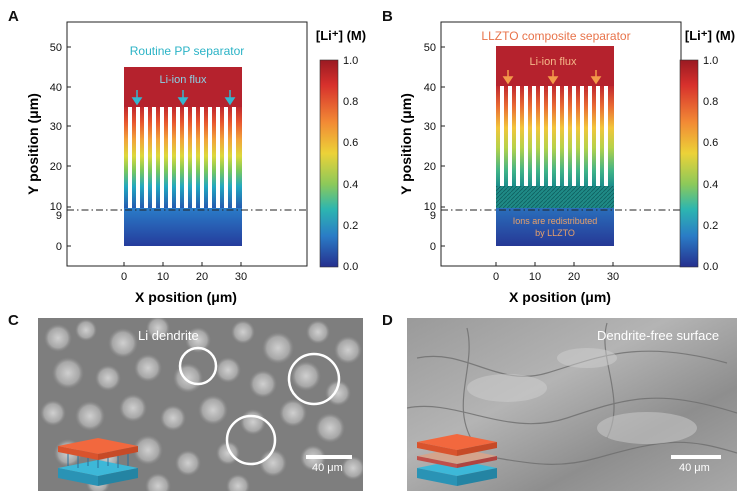  I want to click on colorbar-title-a: [Li⁺] (M), so click(341, 35).